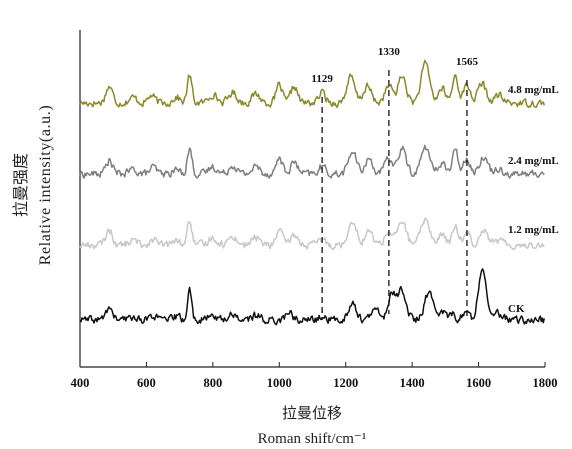 Image resolution: width=572 pixels, height=449 pixels. Describe the element at coordinates (279, 383) in the screenshot. I see `x-tick-label: 1000` at that location.